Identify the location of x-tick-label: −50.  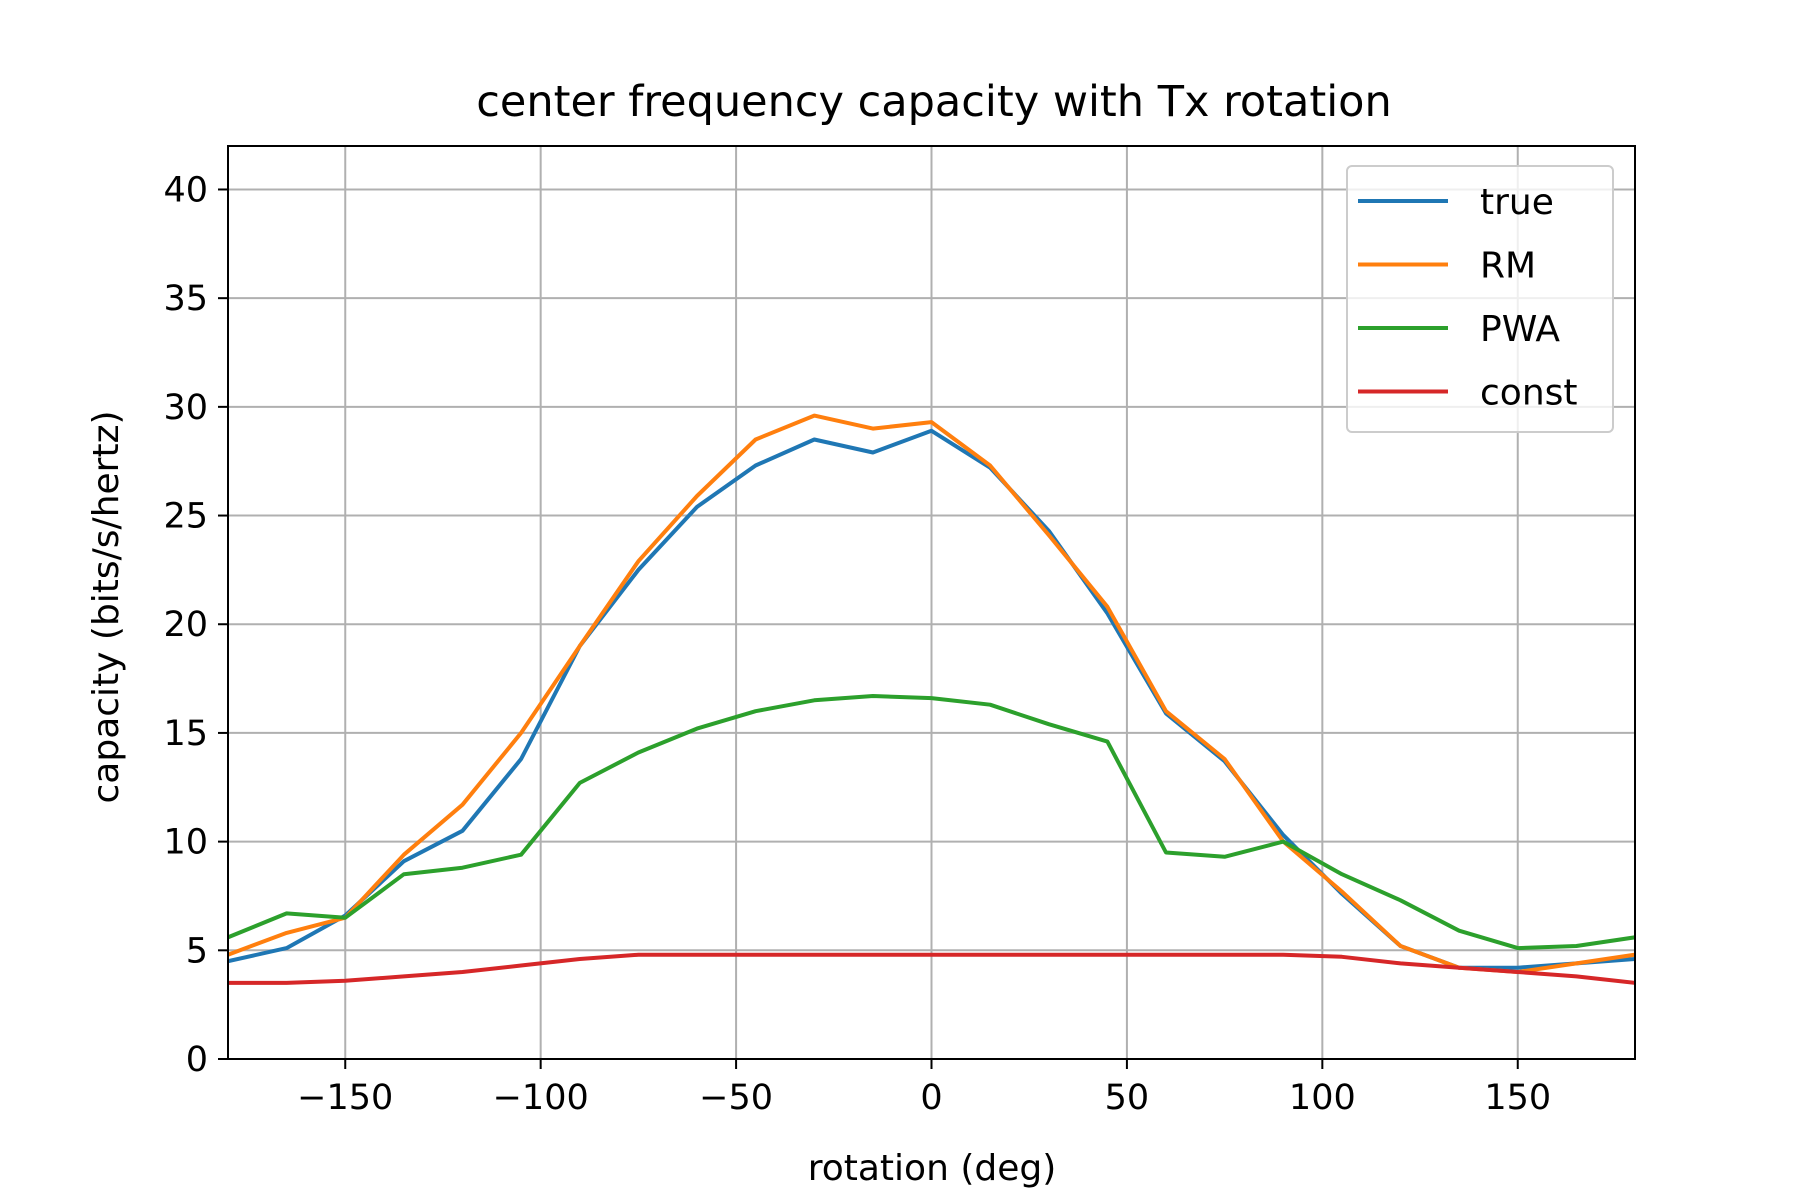
(736, 1098).